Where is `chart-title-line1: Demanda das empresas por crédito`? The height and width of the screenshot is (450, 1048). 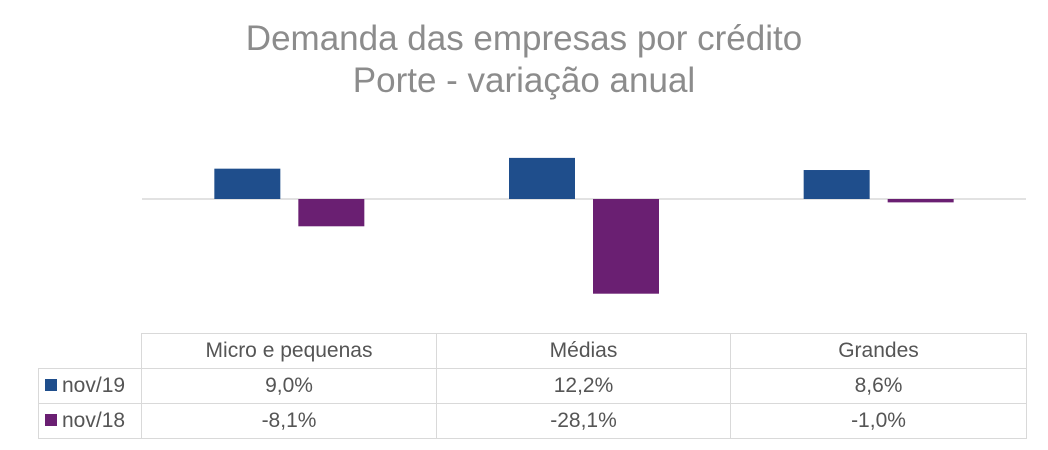
chart-title-line1: Demanda das empresas por crédito is located at coordinates (524, 38).